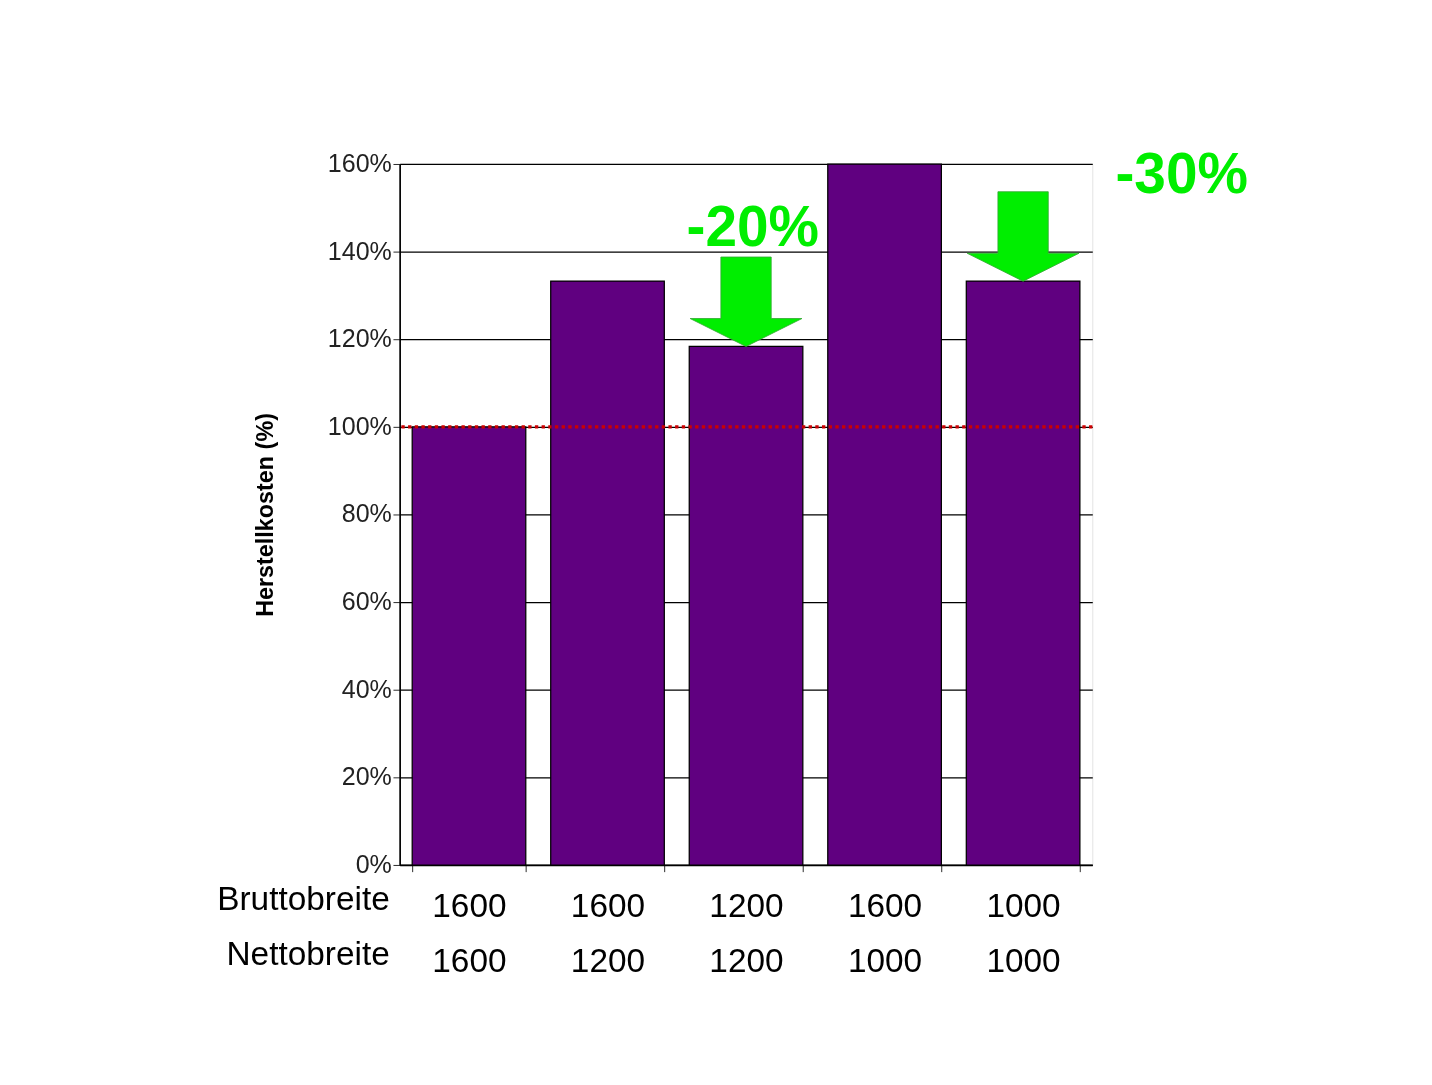 This screenshot has height=1085, width=1432. What do you see at coordinates (469, 933) in the screenshot?
I see `x-tick-label: 1600 1600` at bounding box center [469, 933].